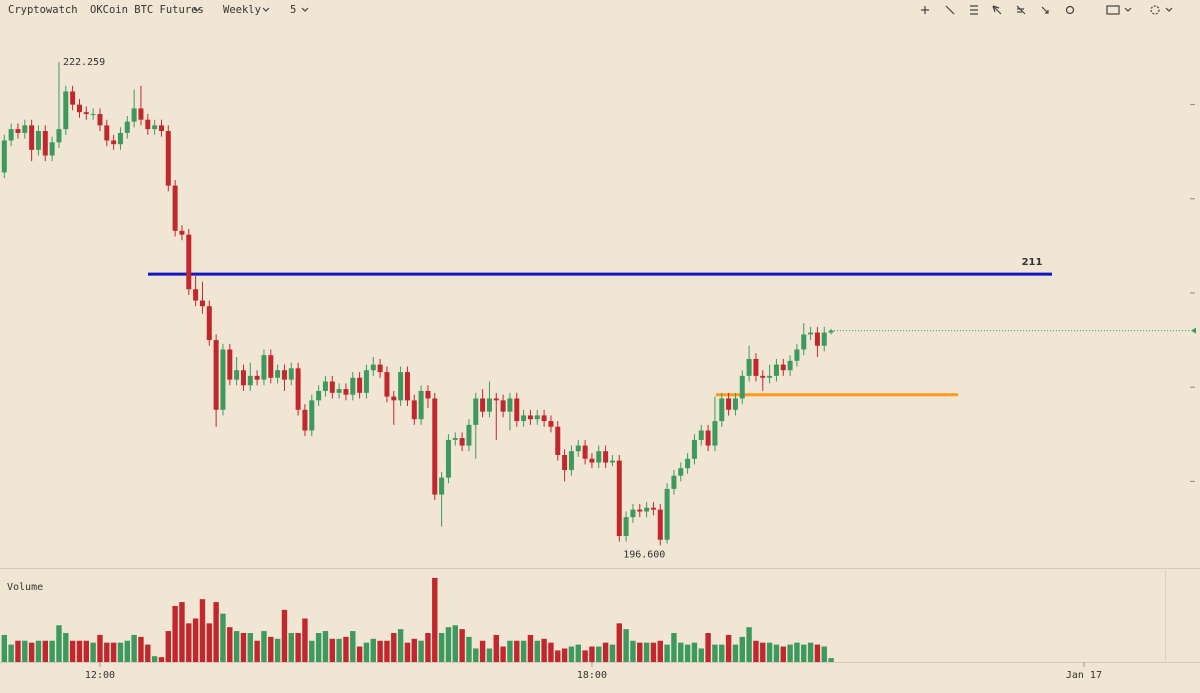  I want to click on line-label: 211, so click(1032, 262).